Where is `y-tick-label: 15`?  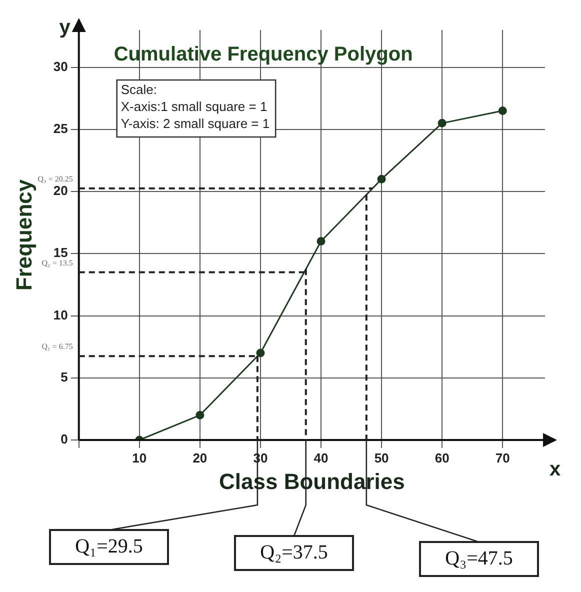 y-tick-label: 15 is located at coordinates (60, 252).